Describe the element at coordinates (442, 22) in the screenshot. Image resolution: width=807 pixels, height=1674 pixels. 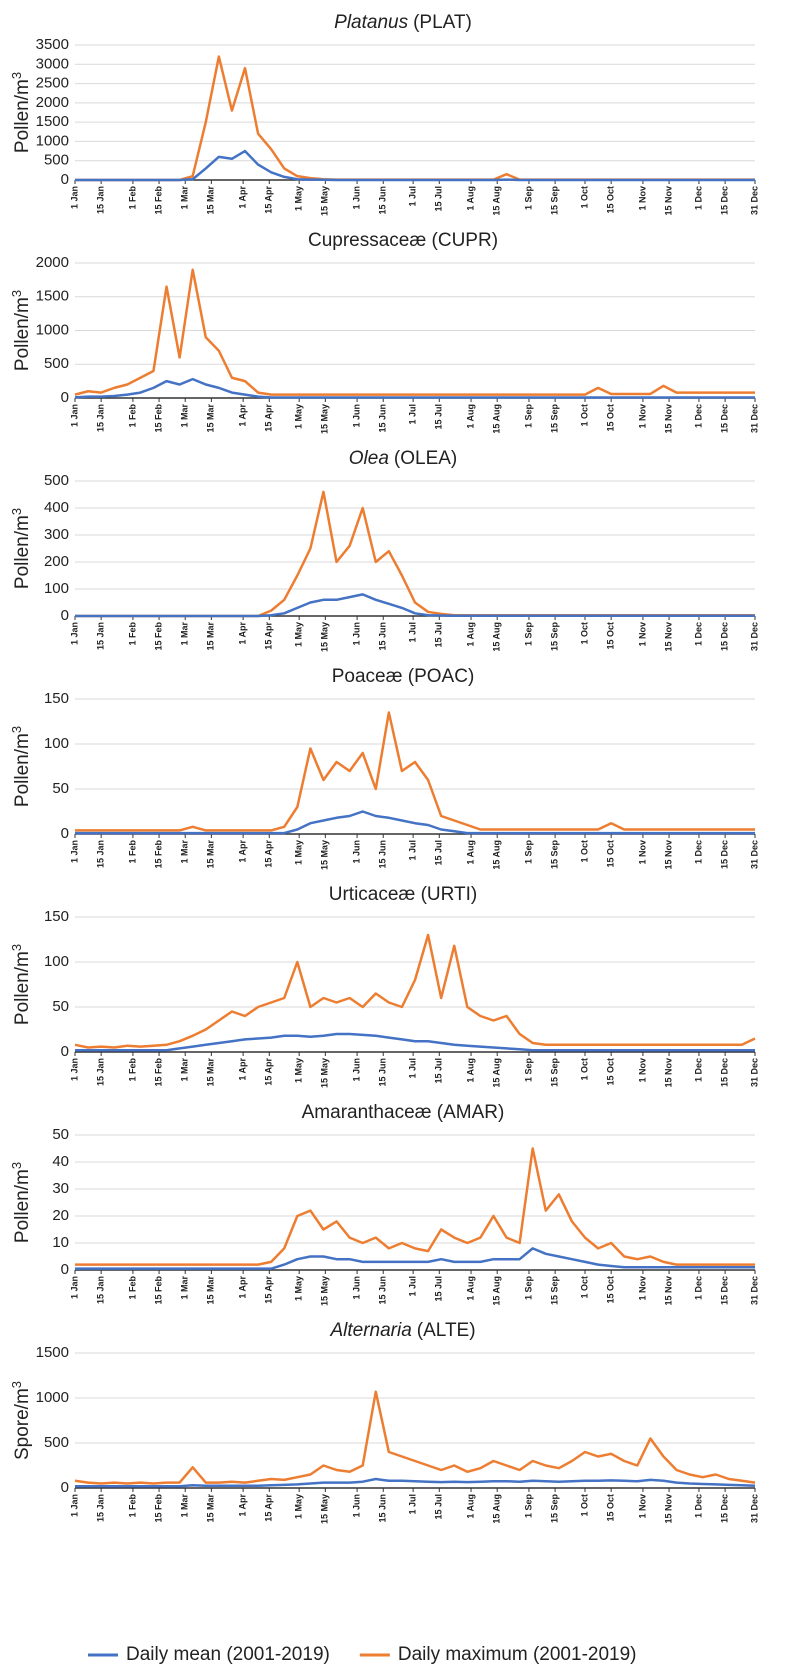
I see `title-text: (PLAT)` at that location.